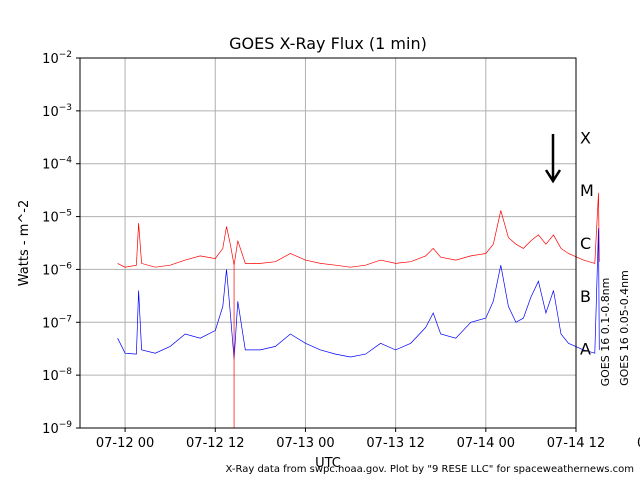 The width and height of the screenshot is (640, 480). I want to click on y-tick-label: 10⁻⁹, so click(57, 428).